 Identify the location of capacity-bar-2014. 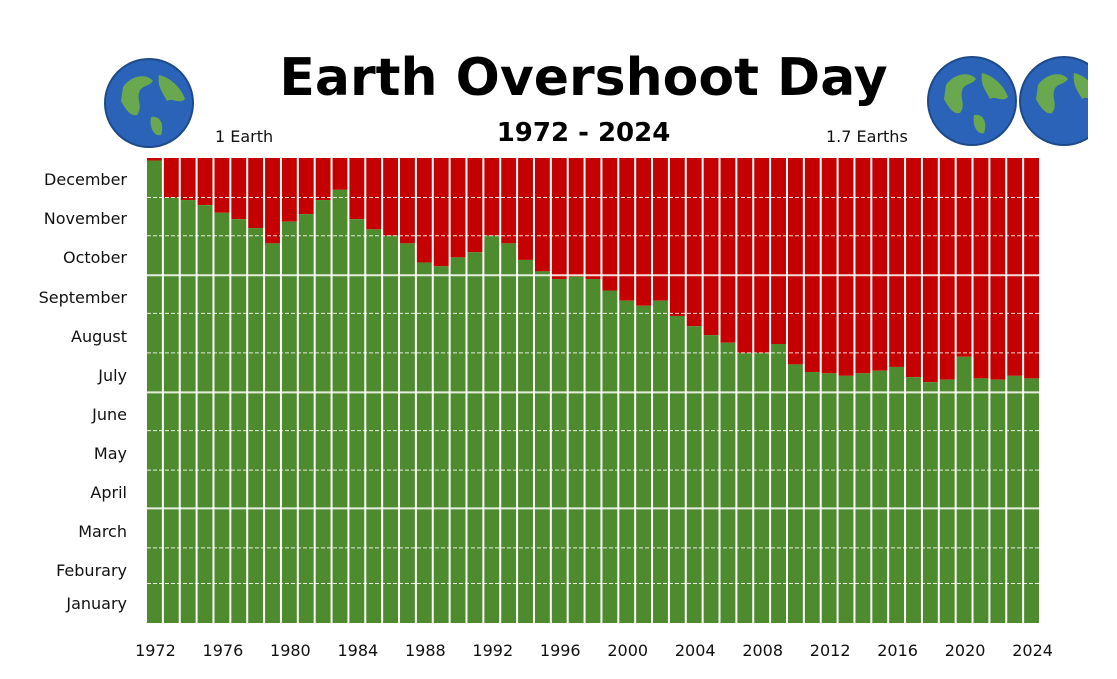
(863, 498).